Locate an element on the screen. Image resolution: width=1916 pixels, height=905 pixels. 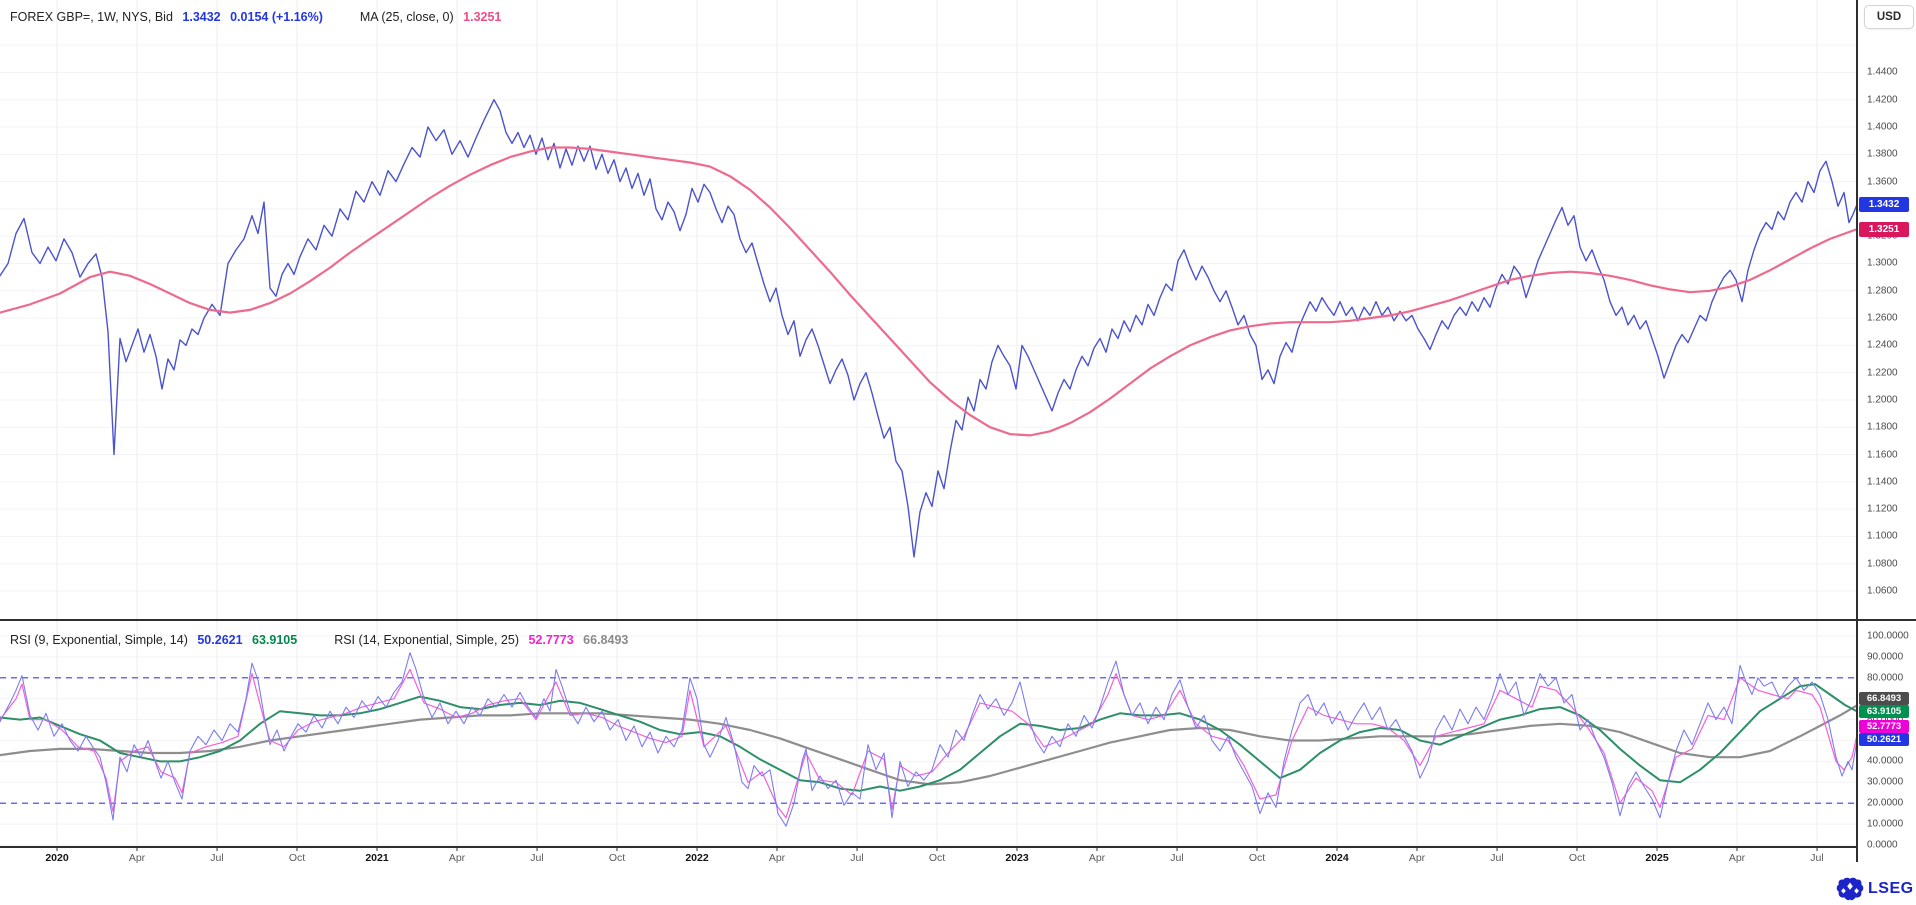
rsi-slow-signal-value: 66.8493 is located at coordinates (606, 640).